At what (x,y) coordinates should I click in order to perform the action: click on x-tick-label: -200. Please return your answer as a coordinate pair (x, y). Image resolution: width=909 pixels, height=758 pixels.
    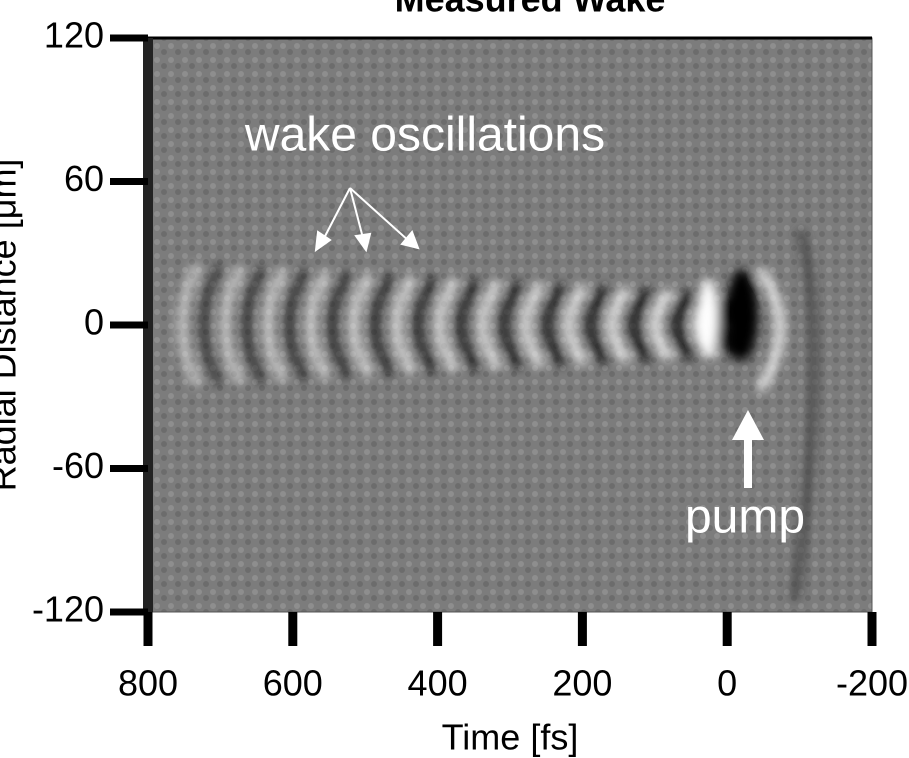
    Looking at the image, I should click on (872, 683).